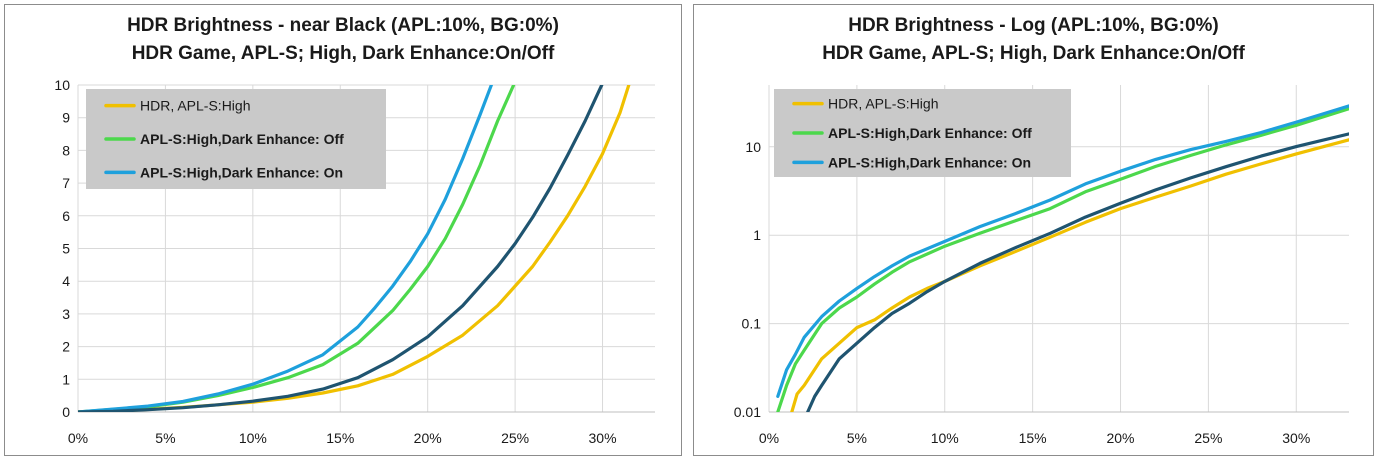 The height and width of the screenshot is (462, 1378). I want to click on legend-background, so click(236, 139).